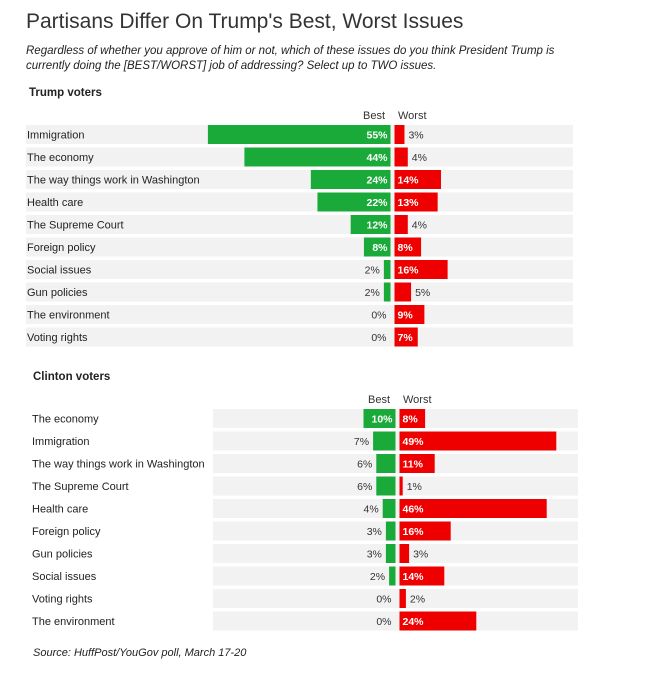 Image resolution: width=647 pixels, height=683 pixels. I want to click on best-value-trump-social-issues: 2%, so click(372, 270).